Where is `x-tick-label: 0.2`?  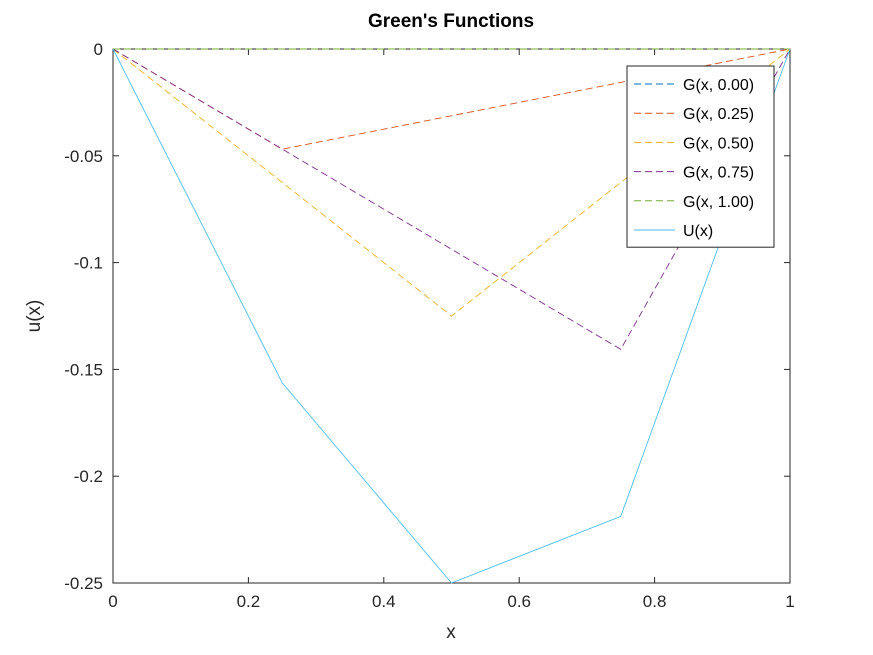 x-tick-label: 0.2 is located at coordinates (249, 601).